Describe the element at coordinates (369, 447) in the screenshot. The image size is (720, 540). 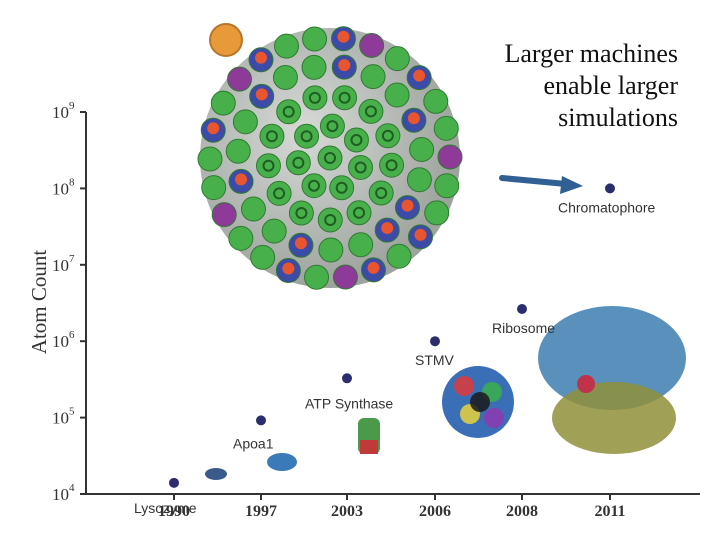
I see `atp-synthase-base` at that location.